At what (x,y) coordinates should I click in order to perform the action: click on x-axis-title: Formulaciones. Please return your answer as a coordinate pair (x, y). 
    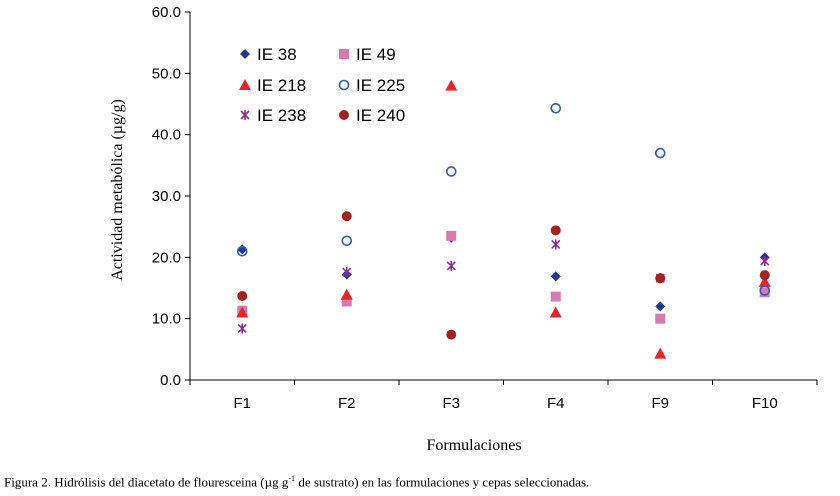
    Looking at the image, I should click on (473, 445).